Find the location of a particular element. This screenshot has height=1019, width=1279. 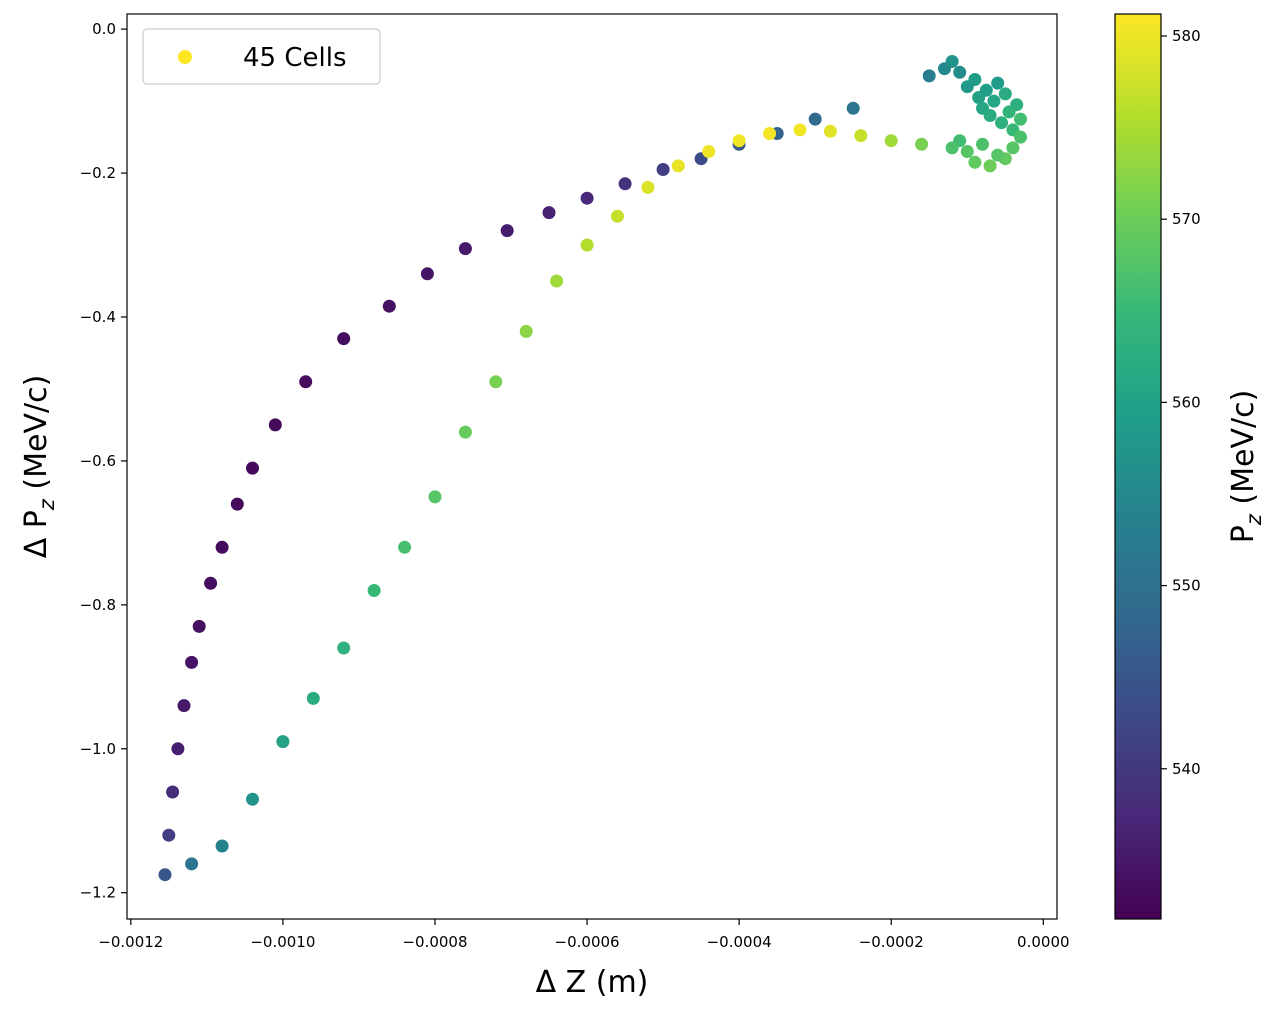

x-tick-label: −0.0008 is located at coordinates (434, 942).